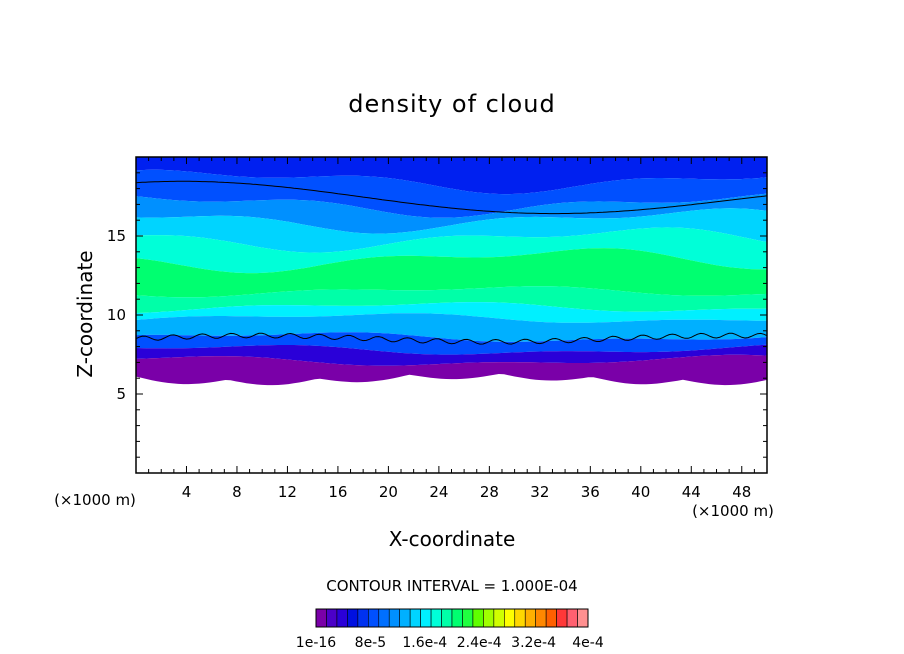 The image size is (904, 654). Describe the element at coordinates (741, 492) in the screenshot. I see `x-tick-label: 48` at that location.